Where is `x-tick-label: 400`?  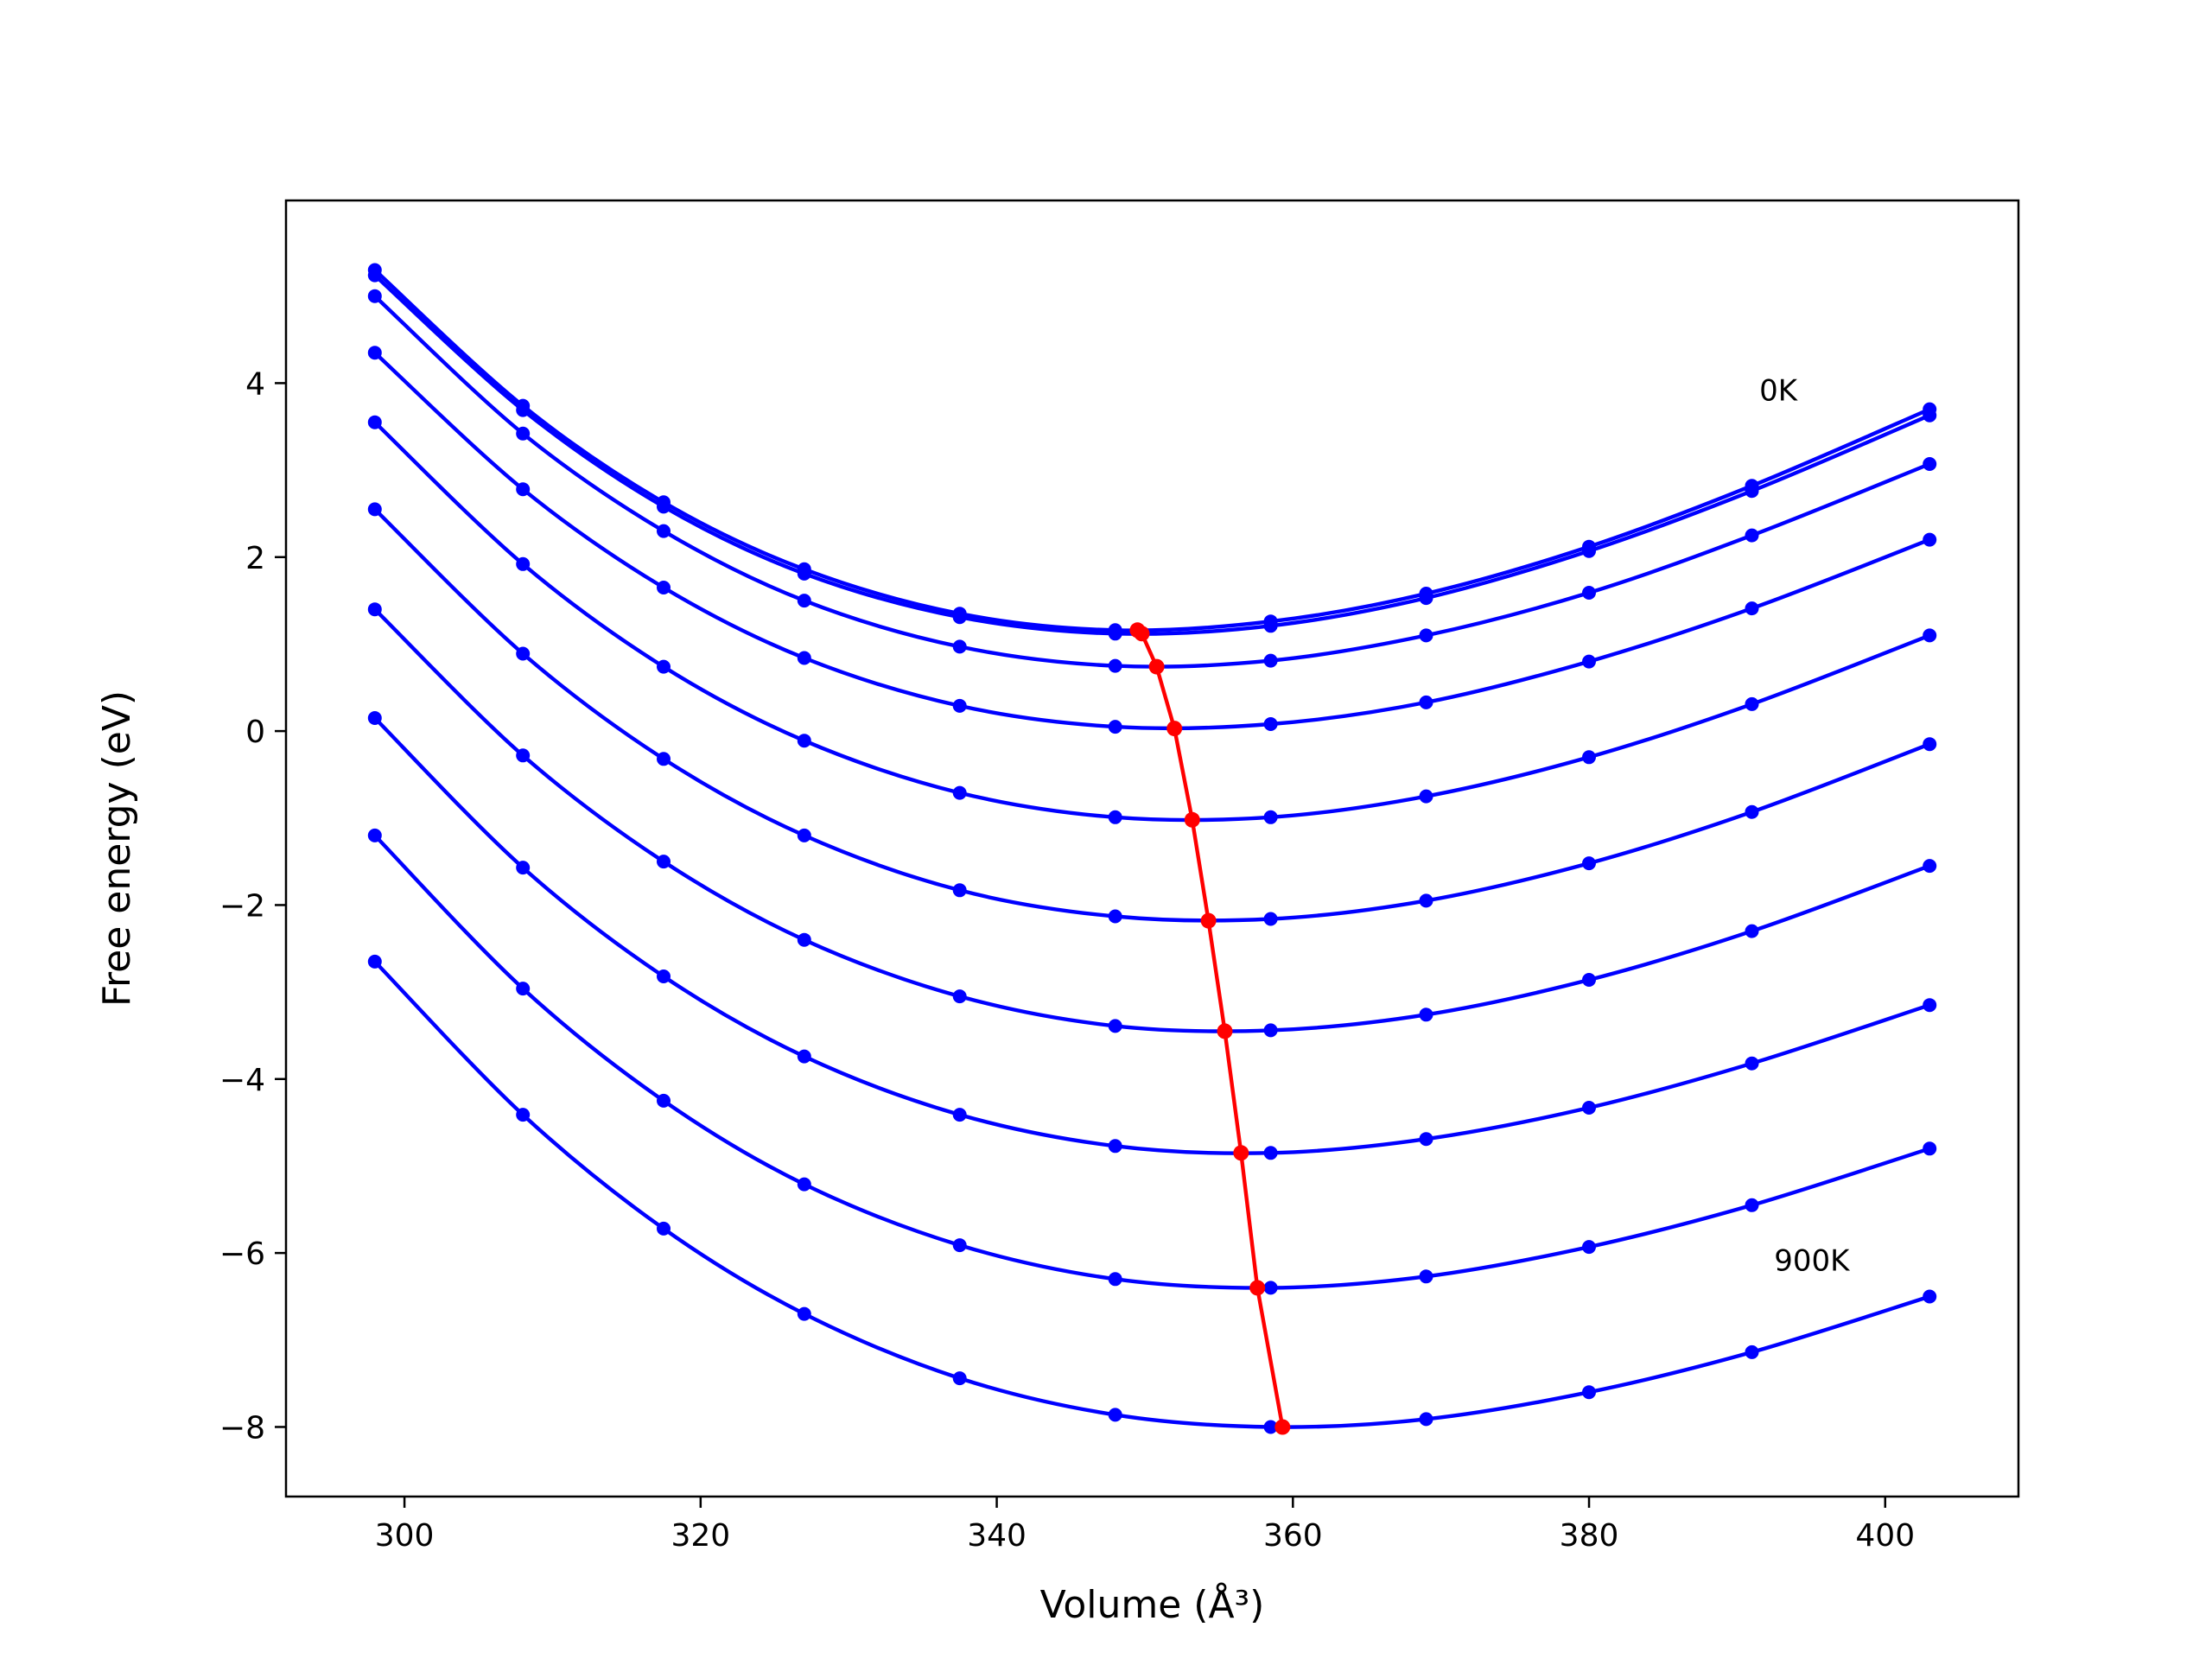 x-tick-label: 400 is located at coordinates (1885, 1536).